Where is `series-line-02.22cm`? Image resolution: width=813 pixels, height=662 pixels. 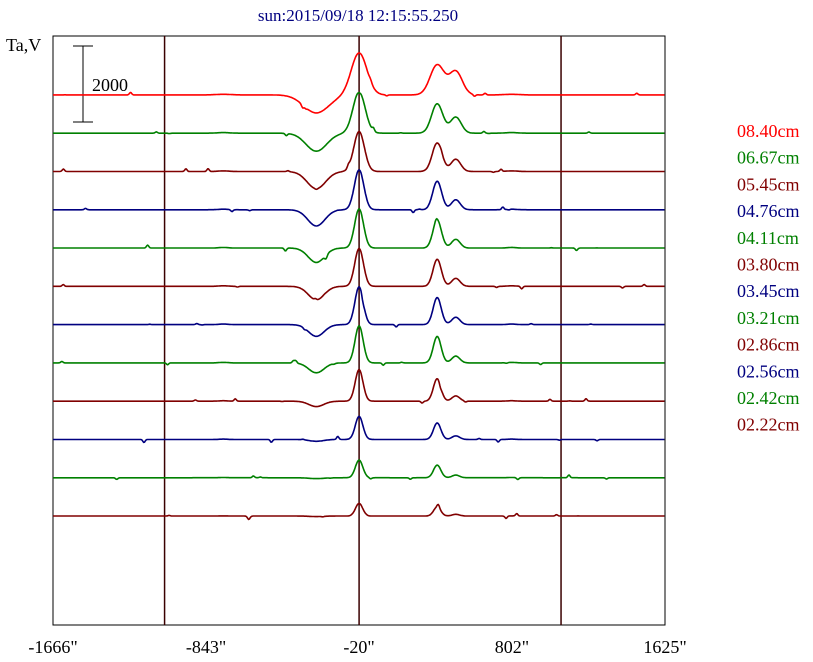
series-line-02.22cm is located at coordinates (359, 511).